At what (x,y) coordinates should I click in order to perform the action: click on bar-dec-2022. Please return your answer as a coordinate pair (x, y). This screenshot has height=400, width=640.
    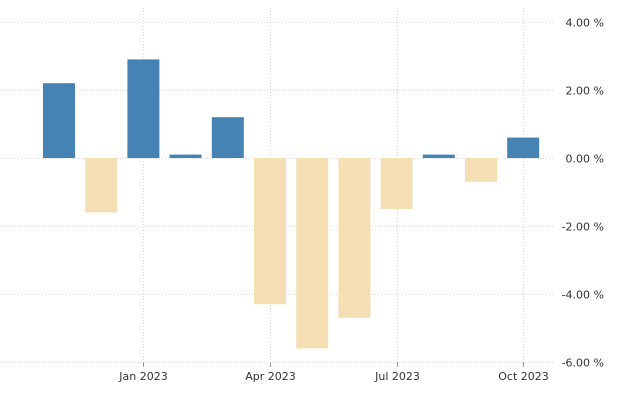
    Looking at the image, I should click on (101, 185).